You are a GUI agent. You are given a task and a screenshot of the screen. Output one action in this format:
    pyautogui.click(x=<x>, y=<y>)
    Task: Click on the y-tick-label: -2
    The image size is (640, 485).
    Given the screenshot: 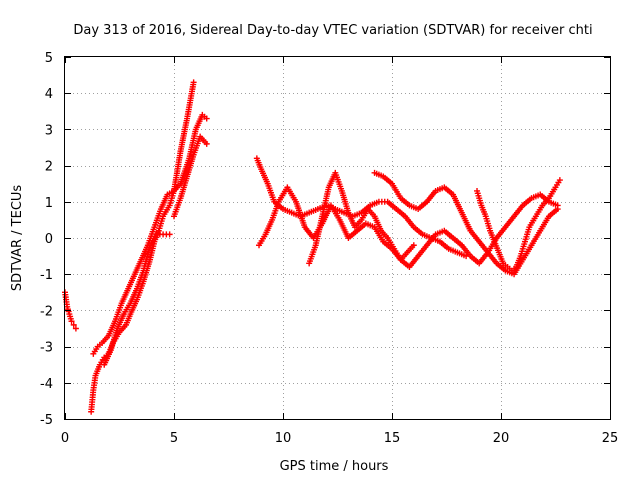 What is the action you would take?
    pyautogui.click(x=46, y=311)
    